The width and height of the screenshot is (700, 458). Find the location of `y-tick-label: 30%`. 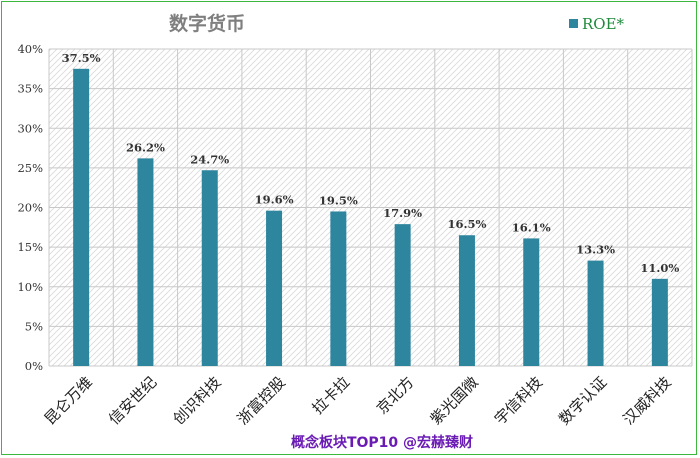

y-tick-label: 30% is located at coordinates (30, 128).